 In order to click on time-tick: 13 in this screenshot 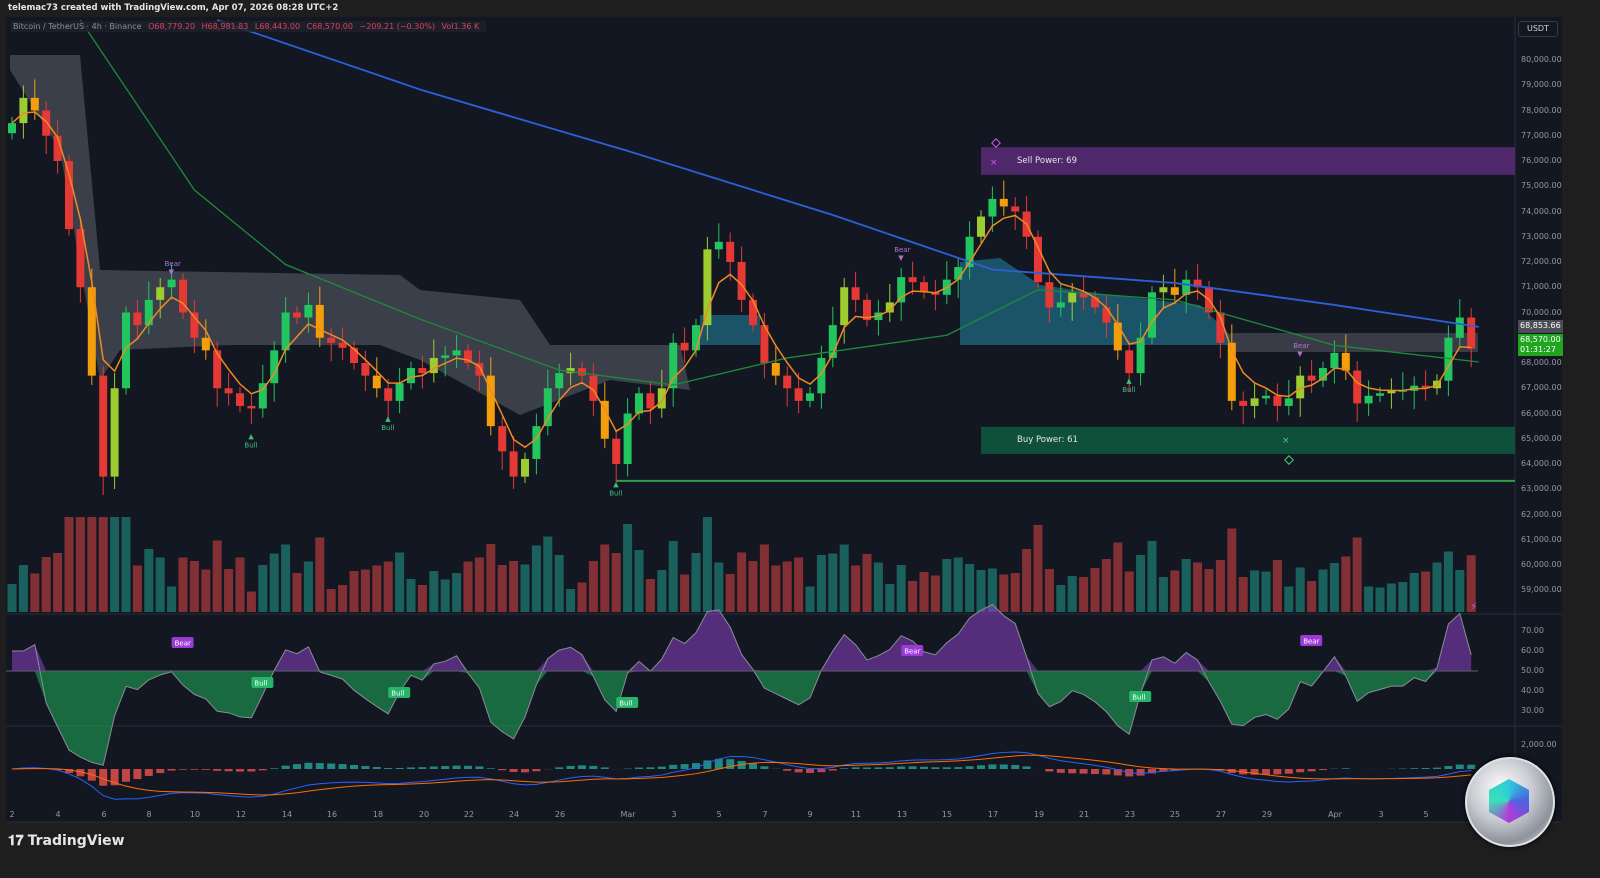, I will do `click(902, 814)`.